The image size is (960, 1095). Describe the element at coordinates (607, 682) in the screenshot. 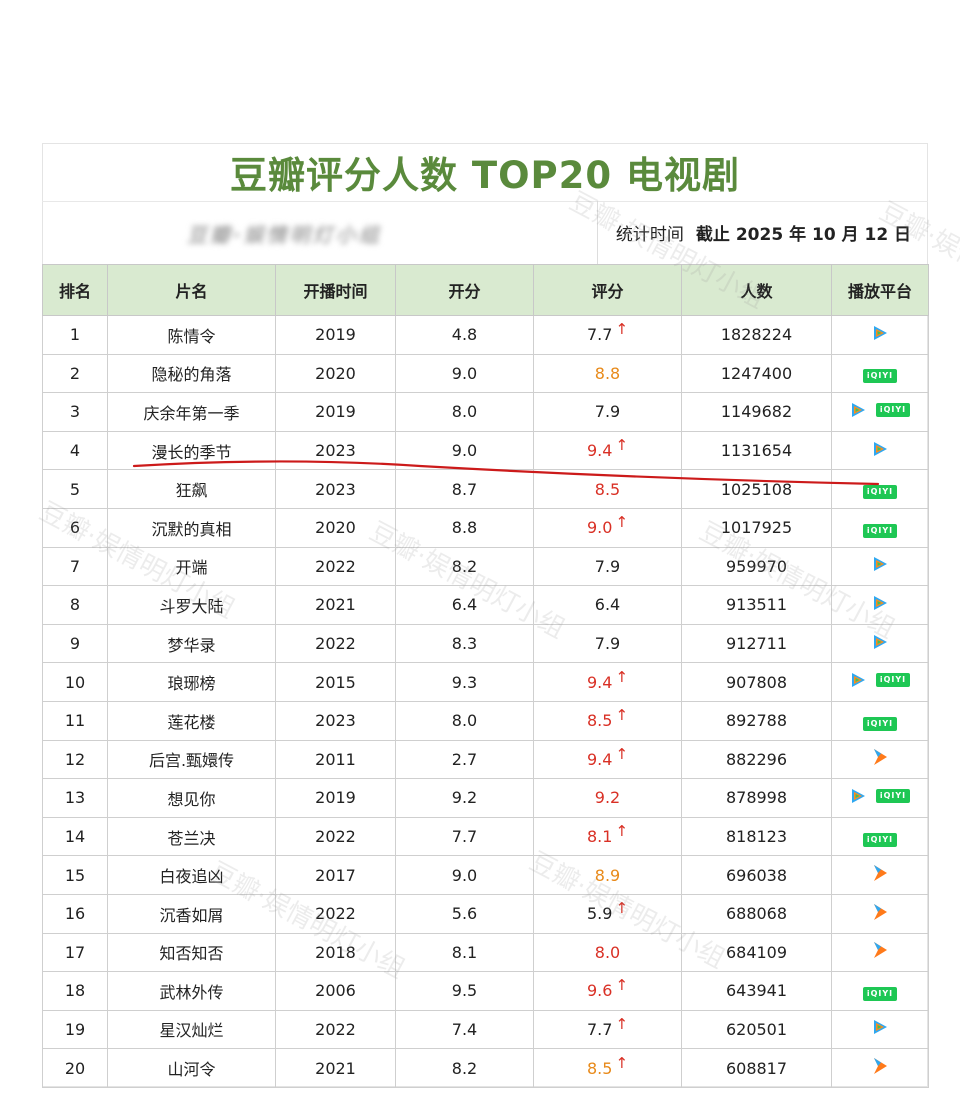

I see `score-cell: 9.4 ↑` at that location.